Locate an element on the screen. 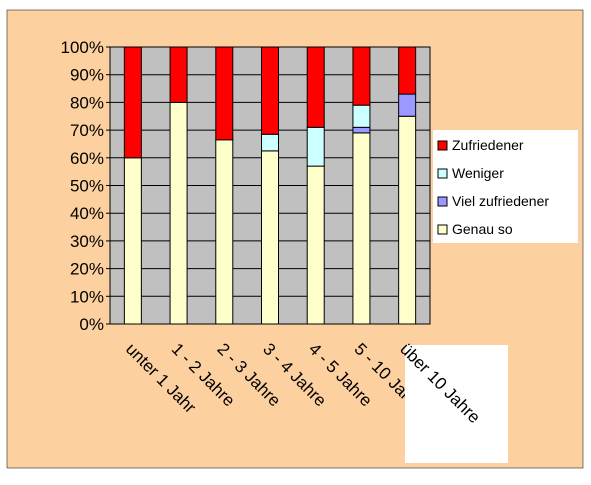 Image resolution: width=591 pixels, height=485 pixels. y-axis-ticks: 0% 10% 20% 30% 40% 50% 60% 70% 80% 90% 100% is located at coordinates (85, 186).